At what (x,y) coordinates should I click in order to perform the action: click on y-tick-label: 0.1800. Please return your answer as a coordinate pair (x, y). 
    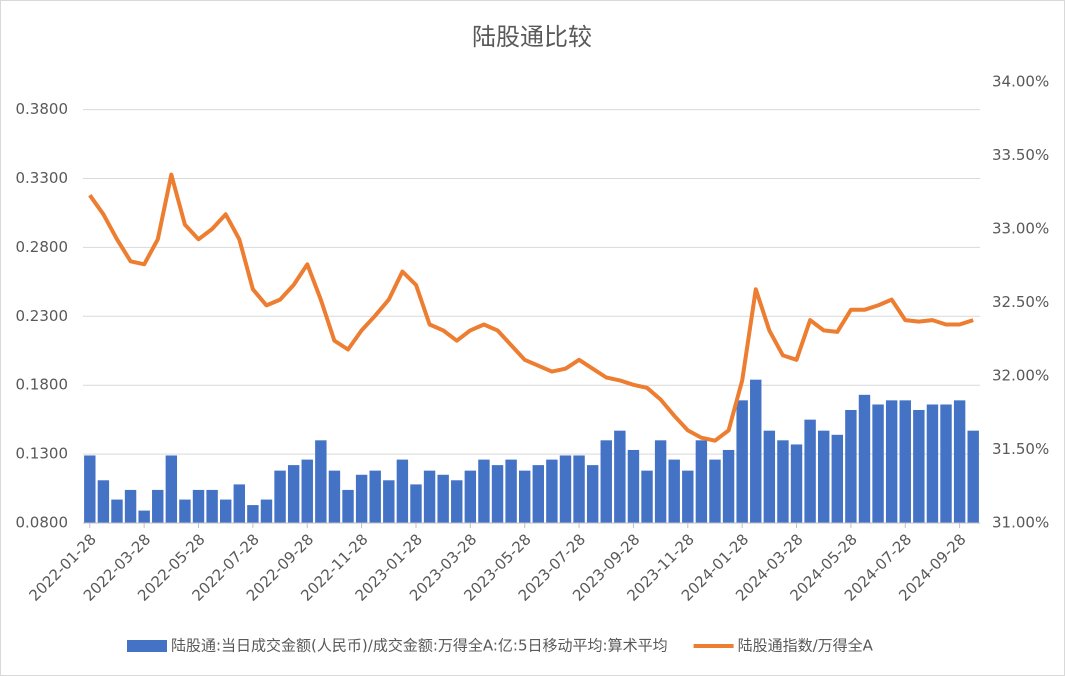
    Looking at the image, I should click on (42, 385).